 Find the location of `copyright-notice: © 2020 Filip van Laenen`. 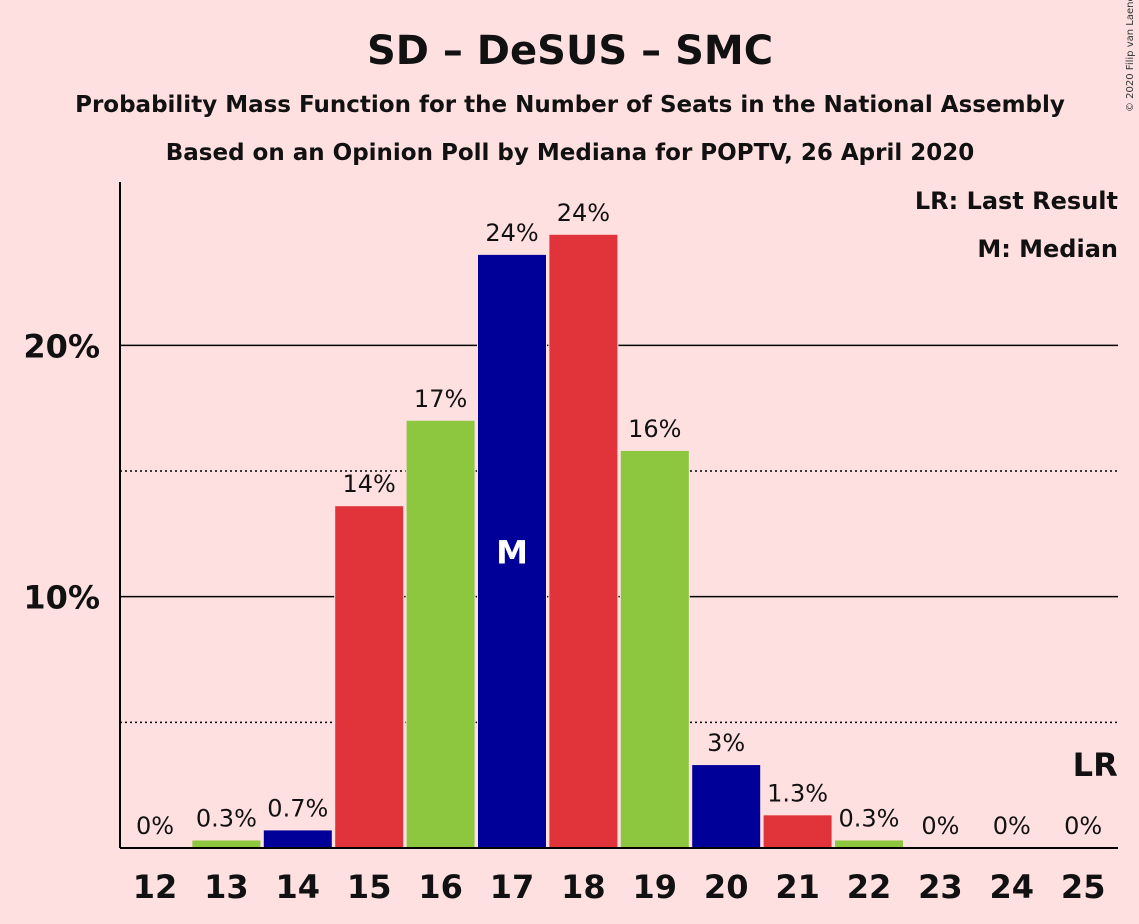

copyright-notice: © 2020 Filip van Laenen is located at coordinates (1130, 56).